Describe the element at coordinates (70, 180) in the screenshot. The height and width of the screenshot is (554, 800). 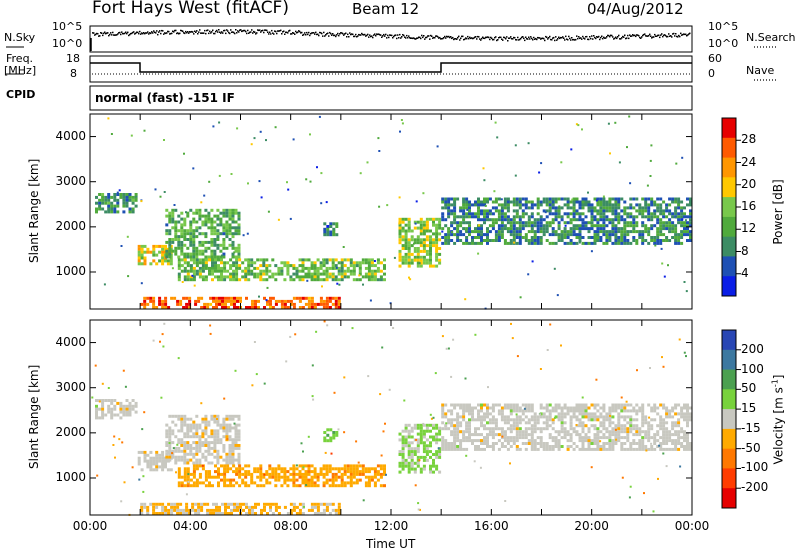
I see `y-tick-label: 3000` at that location.